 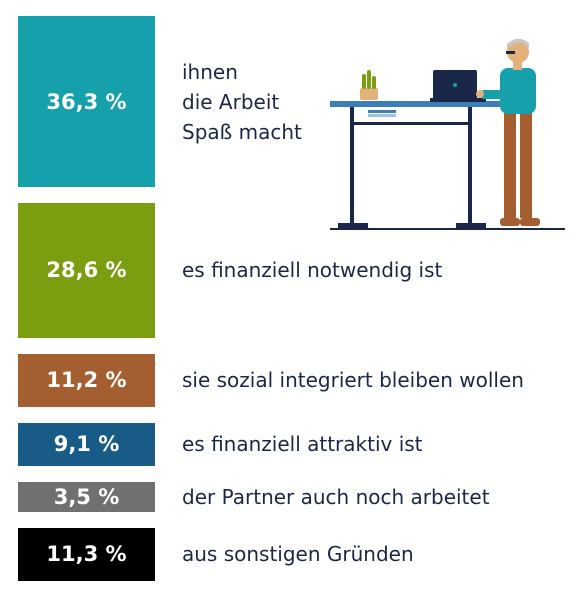 I want to click on category-label-3: es finanziell attraktiv ist, so click(x=302, y=444).